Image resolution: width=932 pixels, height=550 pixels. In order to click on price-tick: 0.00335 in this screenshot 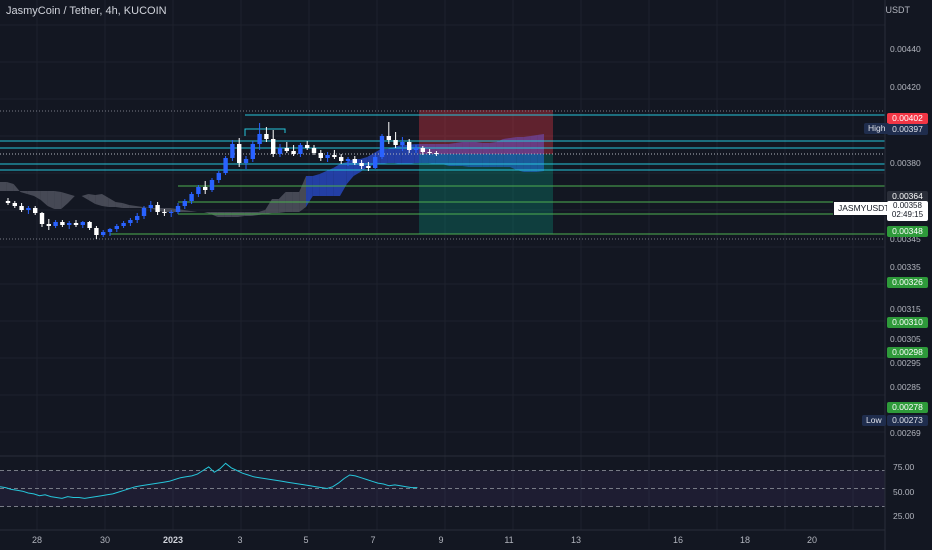, I will do `click(905, 267)`.